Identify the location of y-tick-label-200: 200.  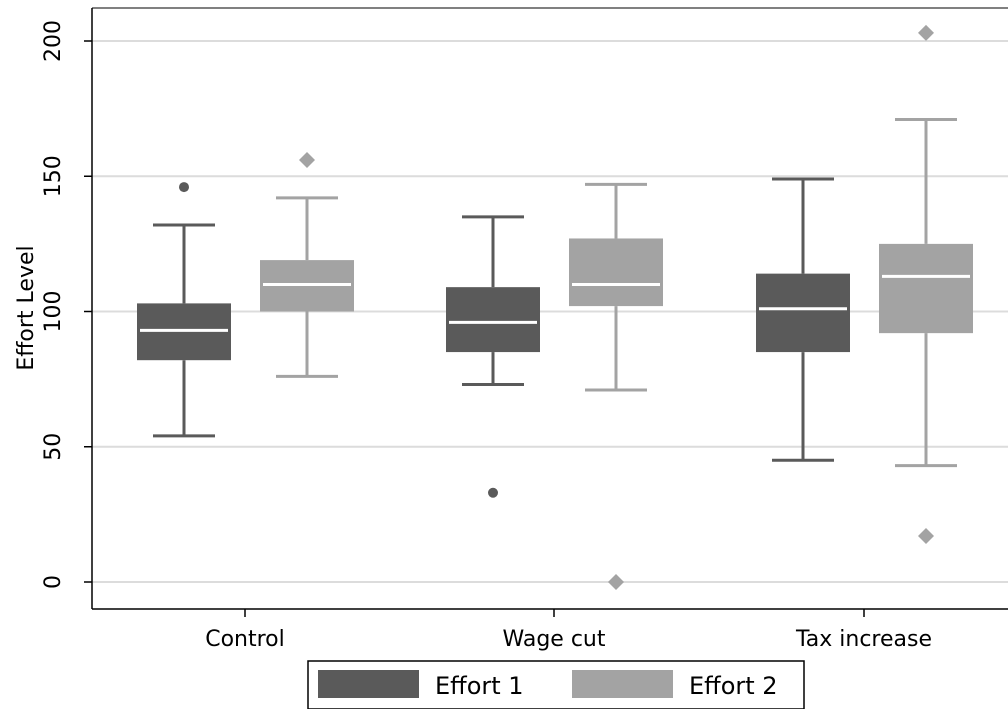
(53, 41).